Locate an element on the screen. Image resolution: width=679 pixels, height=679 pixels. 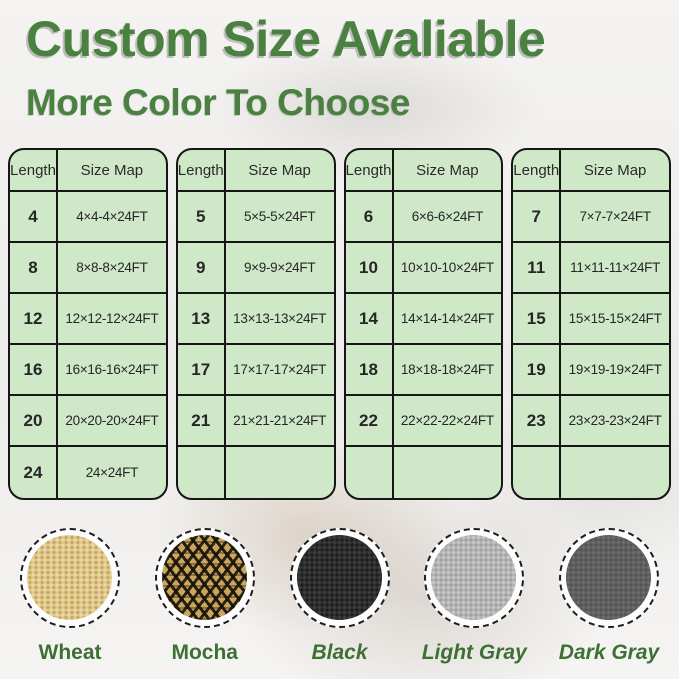
length-cell: 17 is located at coordinates (201, 370).